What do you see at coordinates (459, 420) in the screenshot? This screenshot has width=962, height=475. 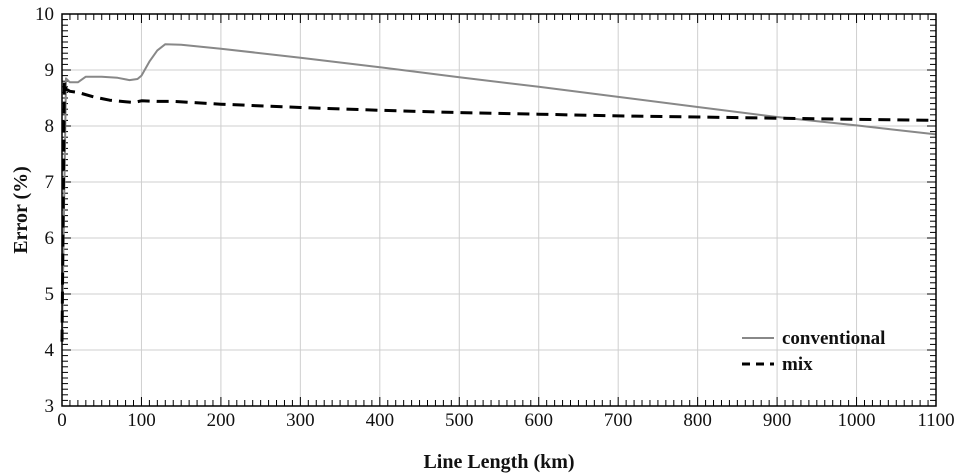 I see `x-tick-label: 500` at bounding box center [459, 420].